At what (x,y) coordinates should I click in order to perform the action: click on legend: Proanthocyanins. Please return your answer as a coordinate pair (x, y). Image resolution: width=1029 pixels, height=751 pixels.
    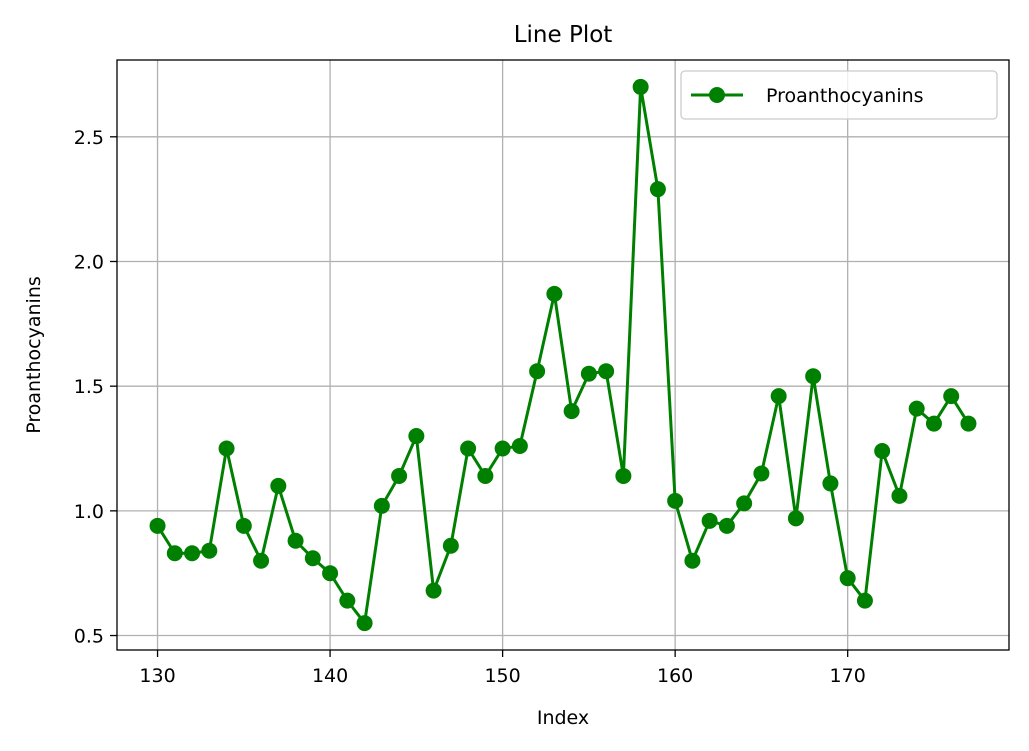
    Looking at the image, I should click on (839, 95).